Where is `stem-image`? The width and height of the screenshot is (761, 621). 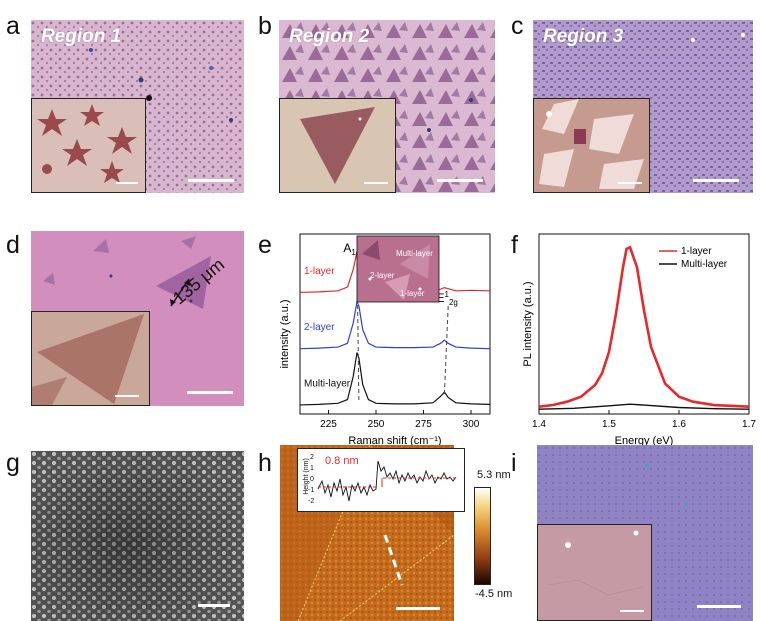 stem-image is located at coordinates (137, 536).